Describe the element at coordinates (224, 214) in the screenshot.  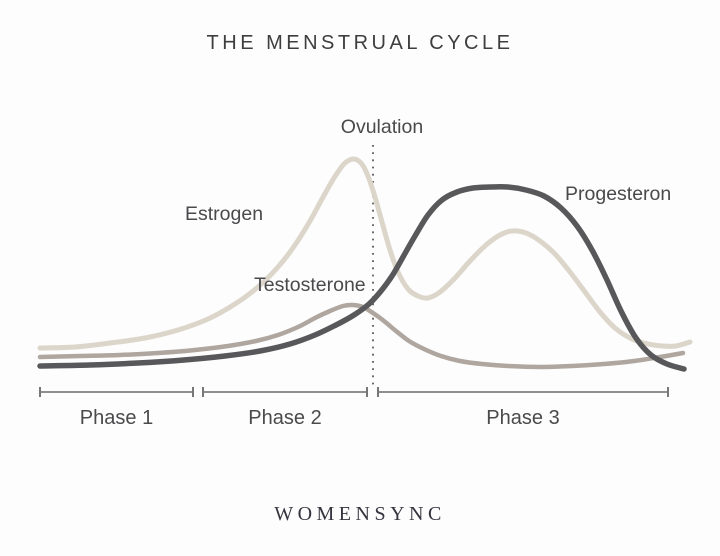
I see `estrogen-label: Estrogen` at that location.